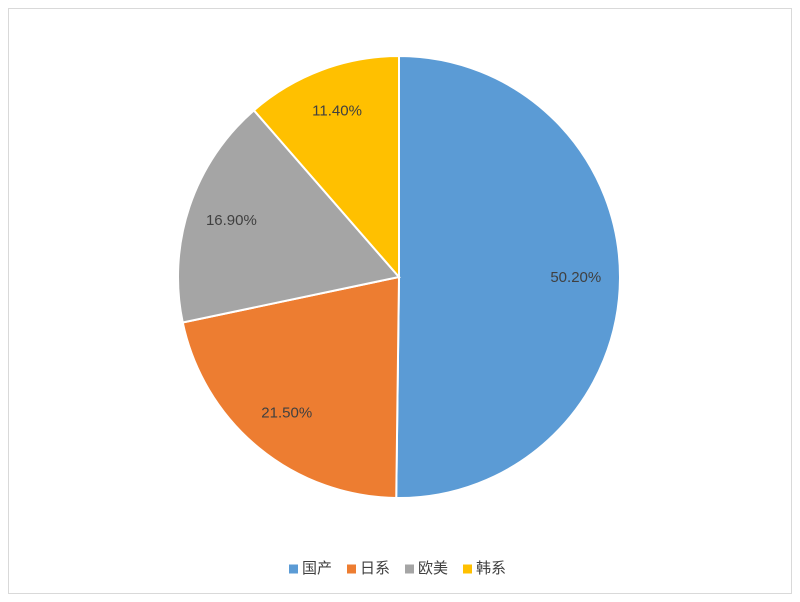  Describe the element at coordinates (575, 277) in the screenshot. I see `data-label: 50.20%` at that location.